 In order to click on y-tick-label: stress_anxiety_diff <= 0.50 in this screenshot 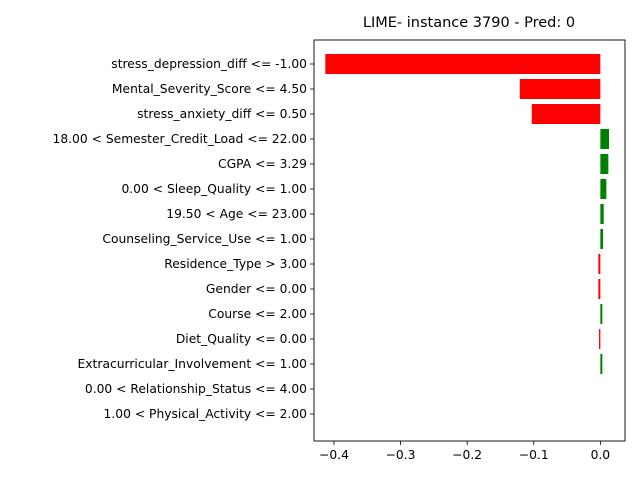, I will do `click(222, 114)`.